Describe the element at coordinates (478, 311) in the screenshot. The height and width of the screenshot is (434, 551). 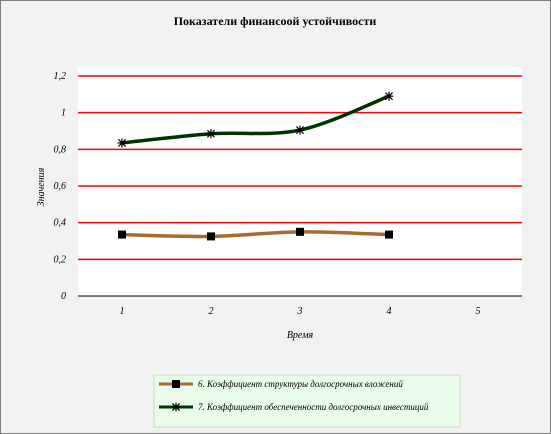
I see `x-tick-label: 5` at that location.